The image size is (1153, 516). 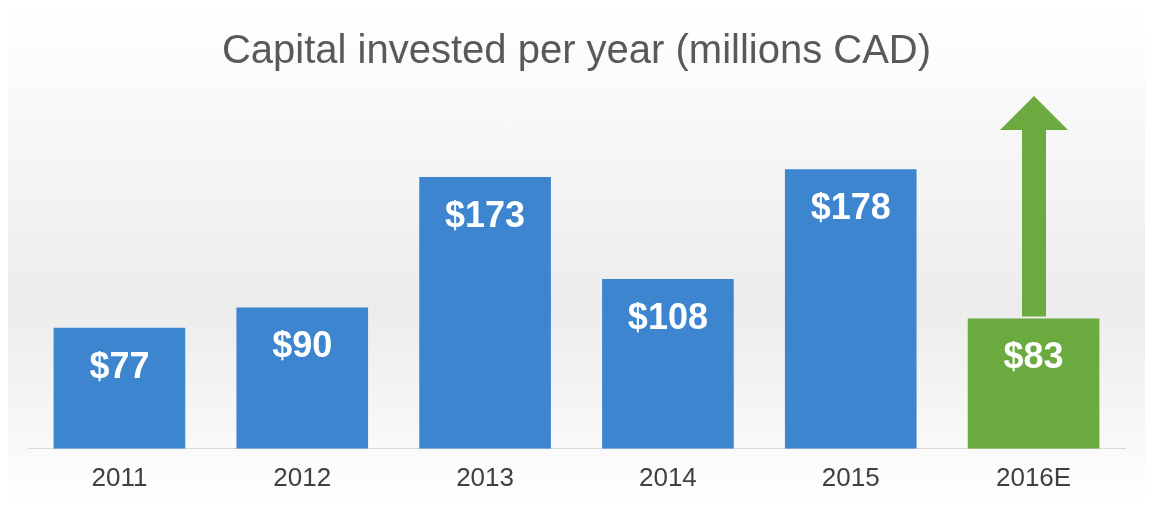 What do you see at coordinates (119, 476) in the screenshot?
I see `x-tick-label: 2011` at bounding box center [119, 476].